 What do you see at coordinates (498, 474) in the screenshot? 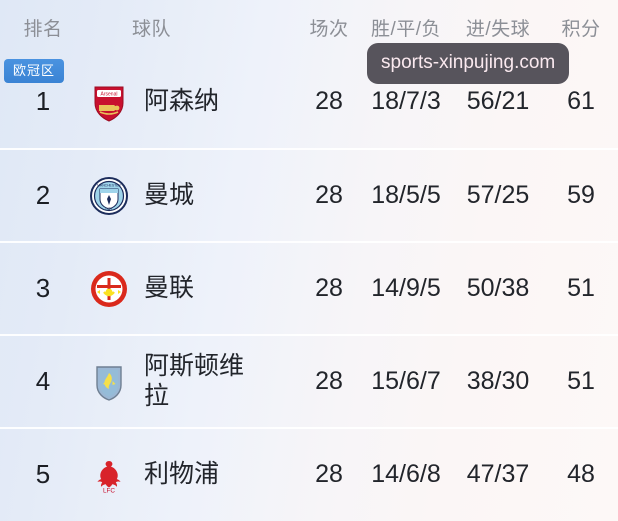
I see `row-goals: 47/37` at bounding box center [498, 474].